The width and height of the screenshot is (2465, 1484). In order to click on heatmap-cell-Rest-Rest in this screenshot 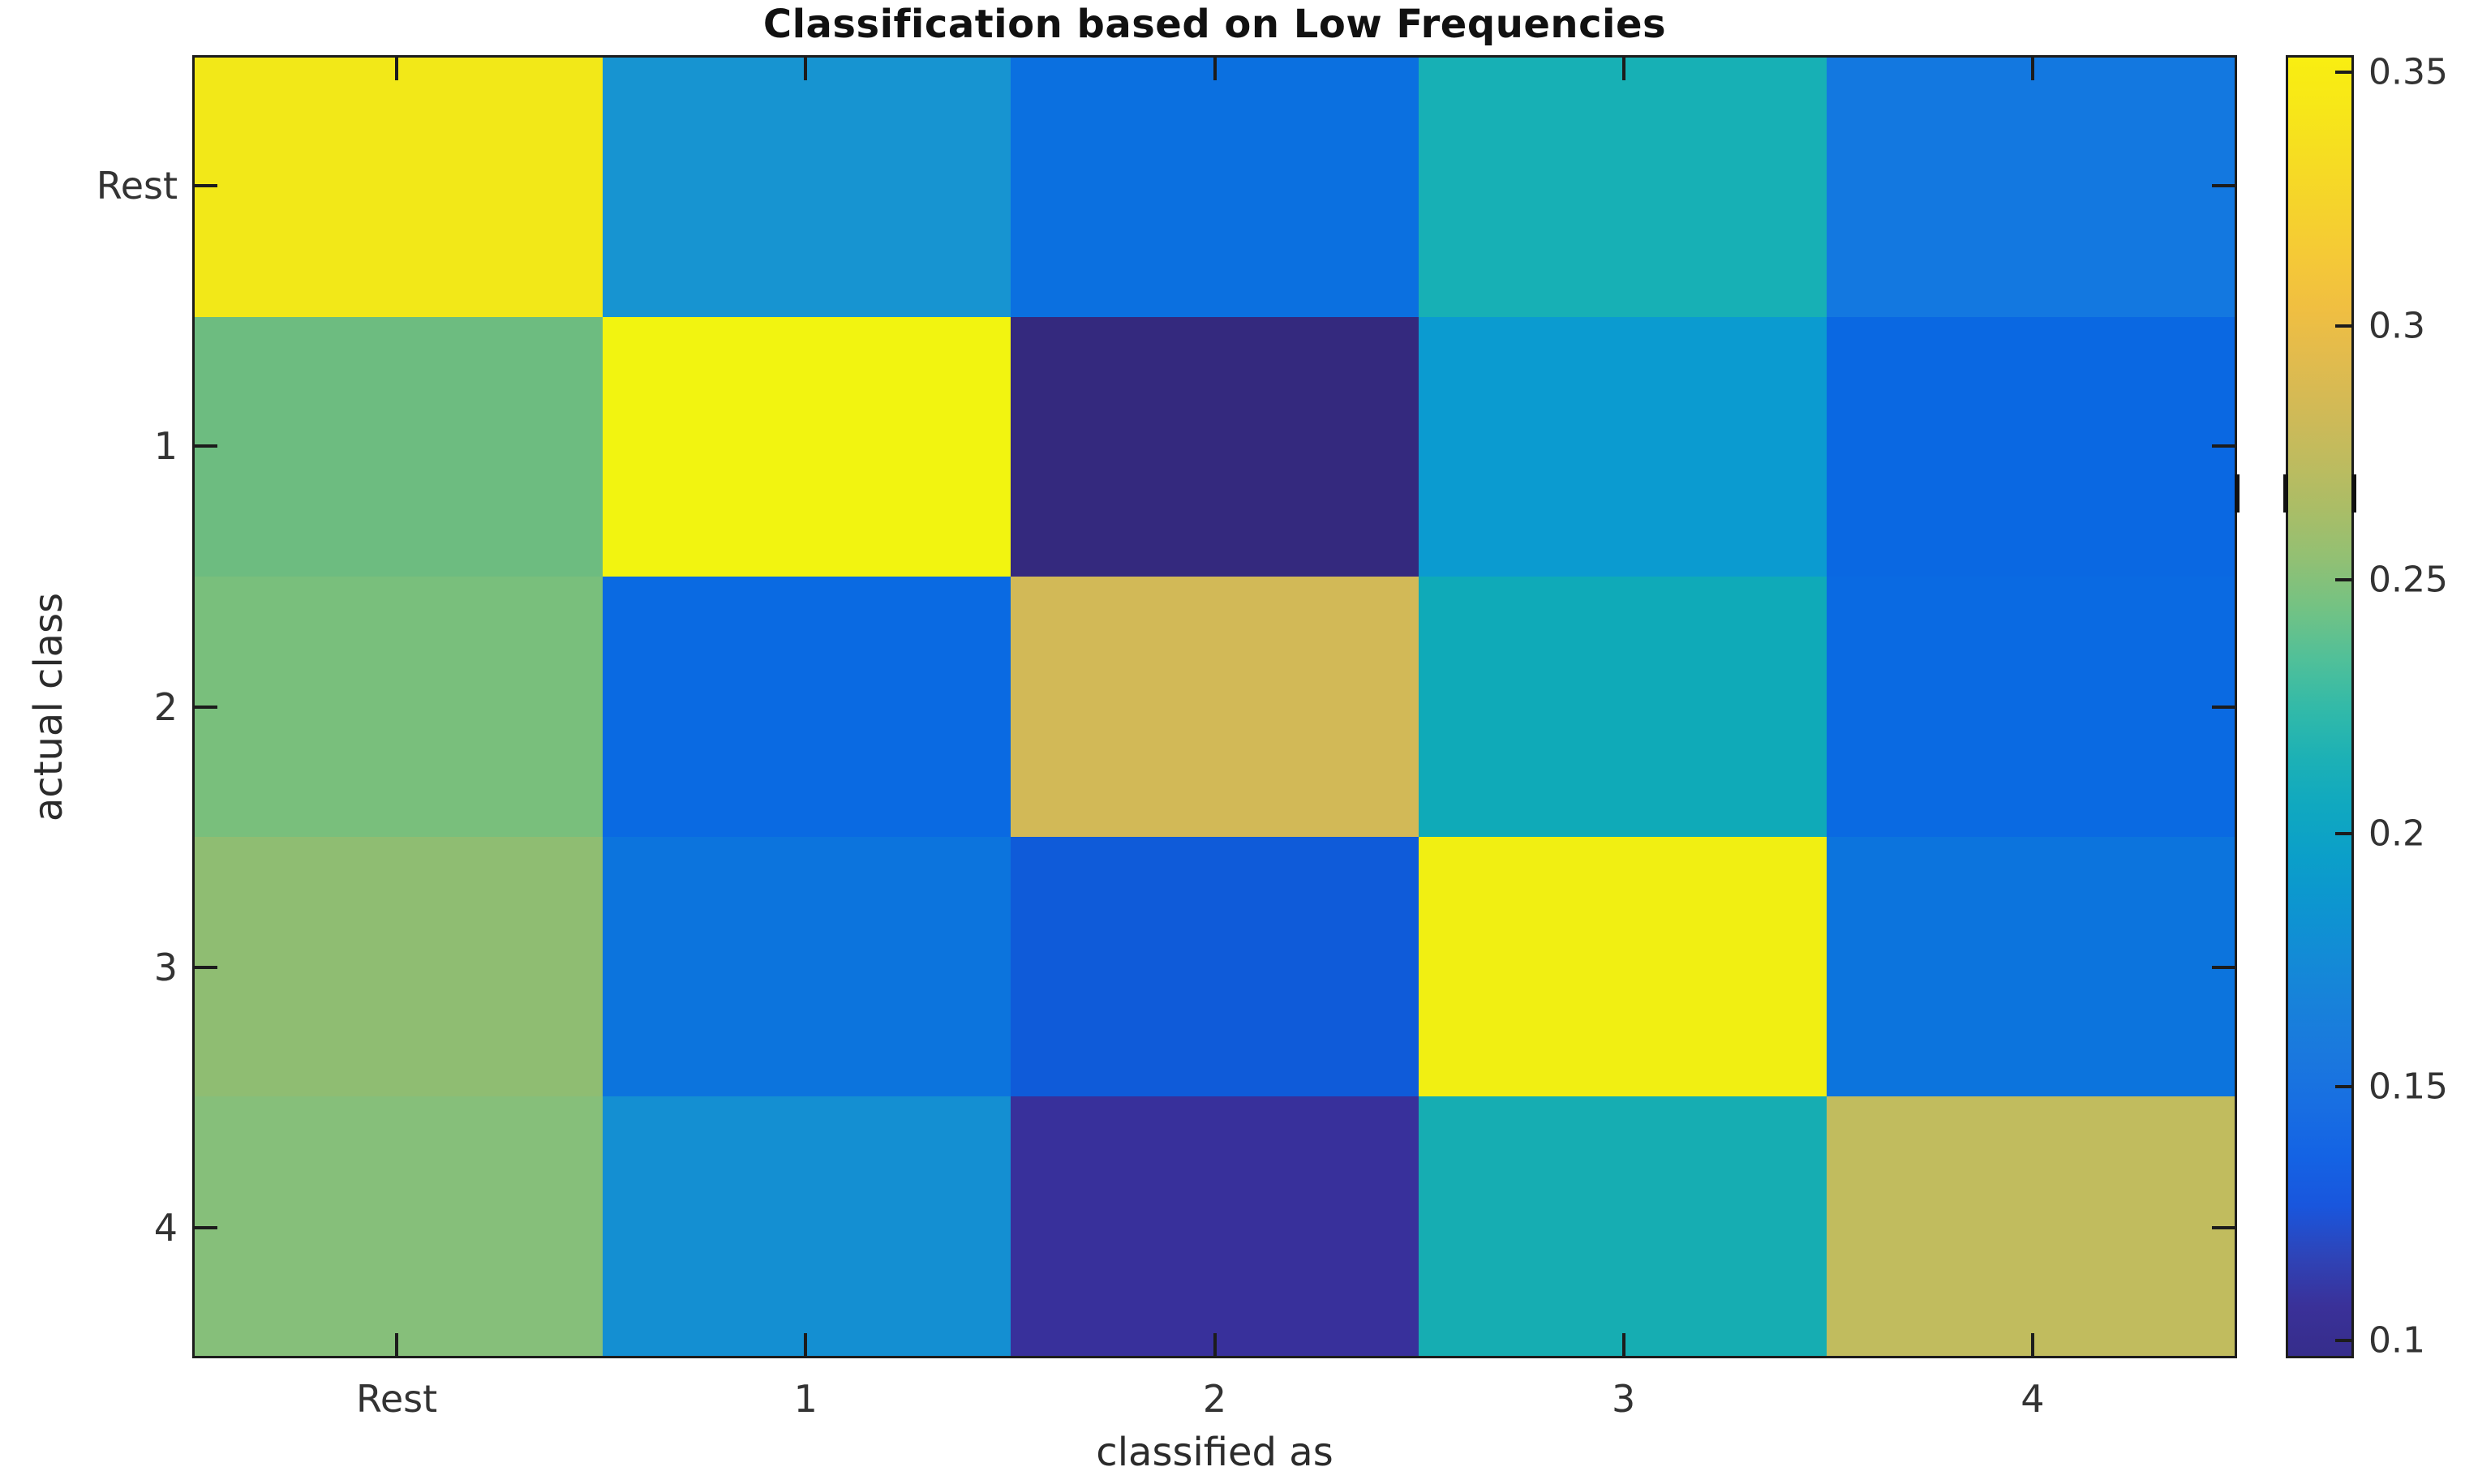, I will do `click(399, 188)`.